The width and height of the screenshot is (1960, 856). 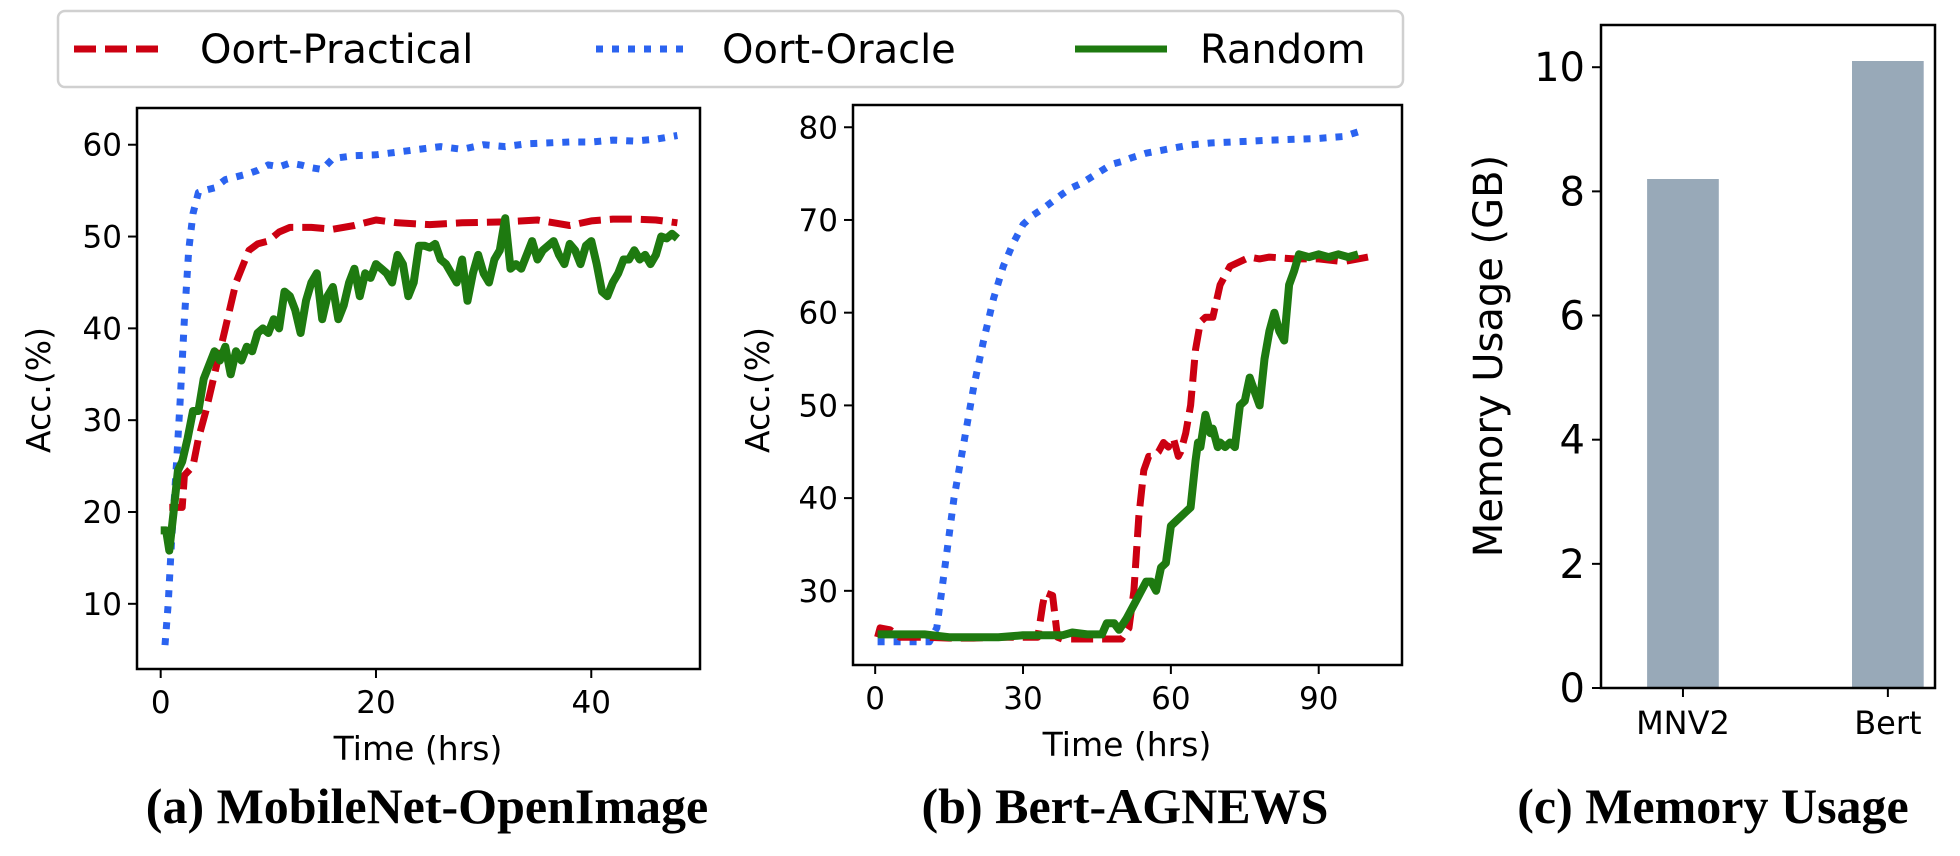 I want to click on category-label: Bert, so click(x=1887, y=723).